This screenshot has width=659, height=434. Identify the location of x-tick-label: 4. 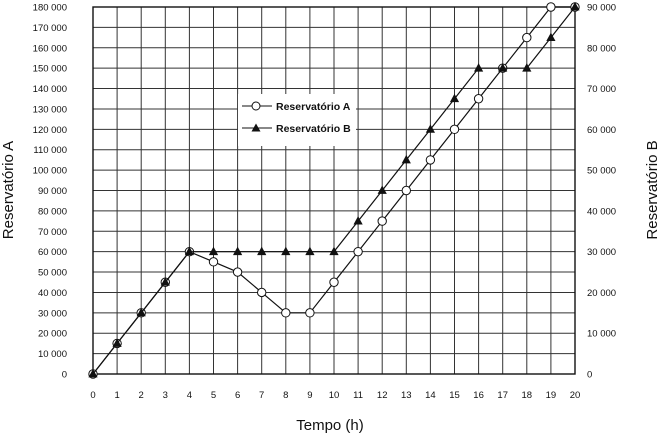
(189, 395).